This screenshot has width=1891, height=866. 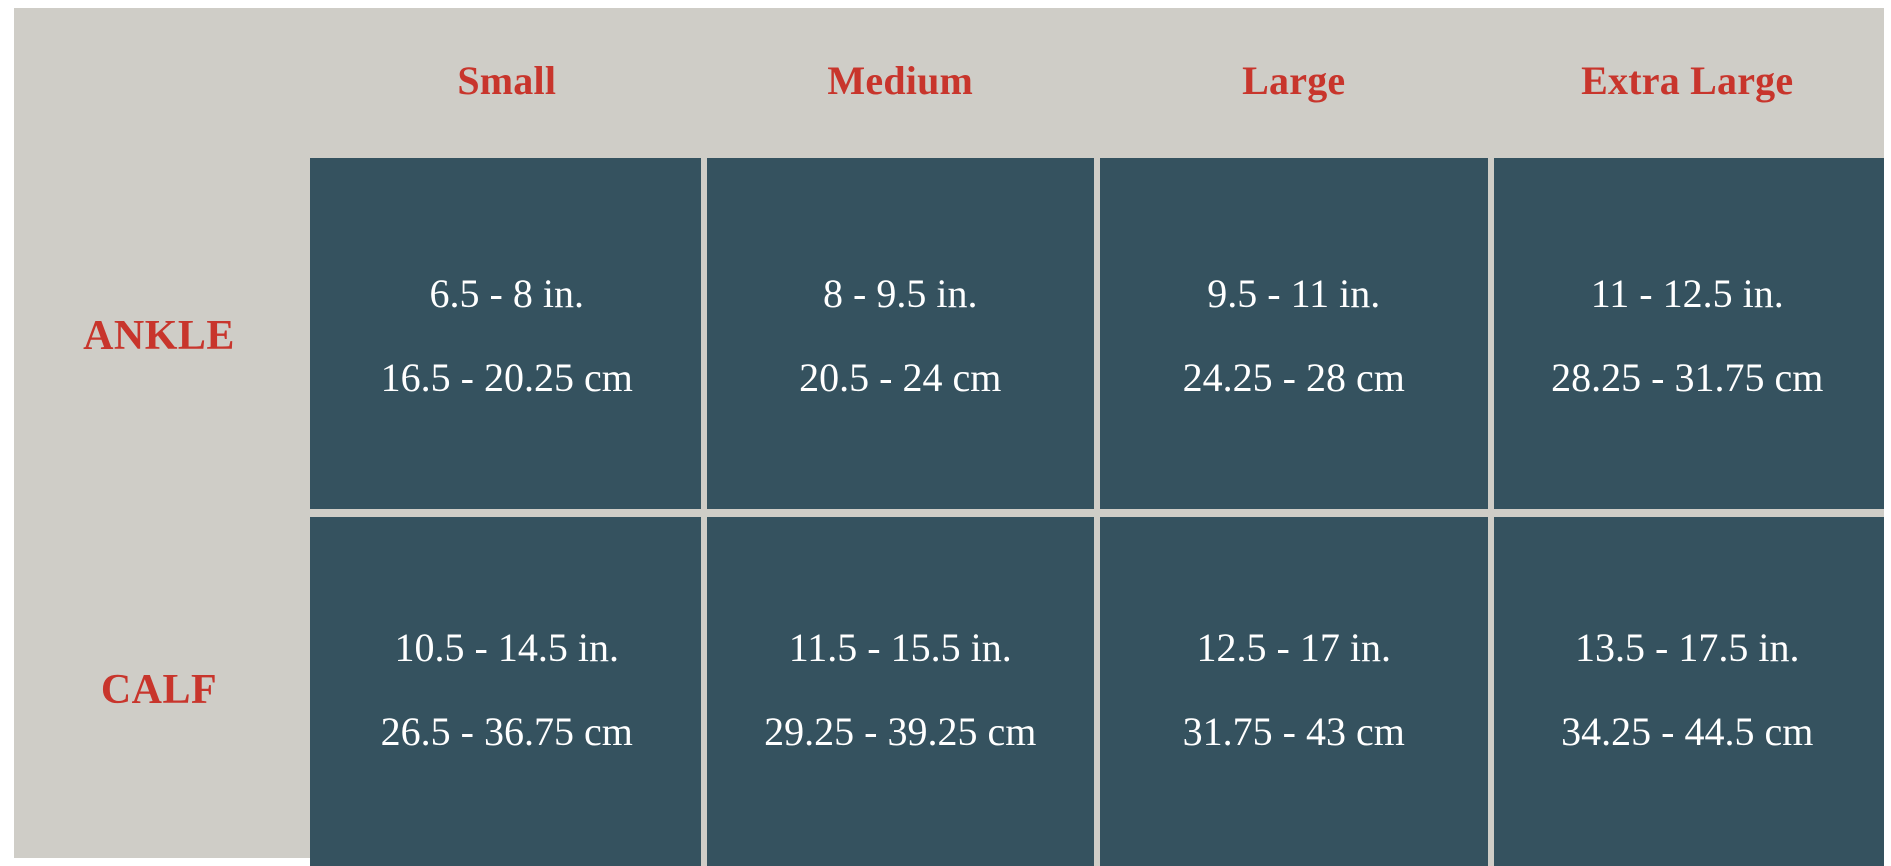 What do you see at coordinates (159, 335) in the screenshot?
I see `row-label-ankle: ANKLE` at bounding box center [159, 335].